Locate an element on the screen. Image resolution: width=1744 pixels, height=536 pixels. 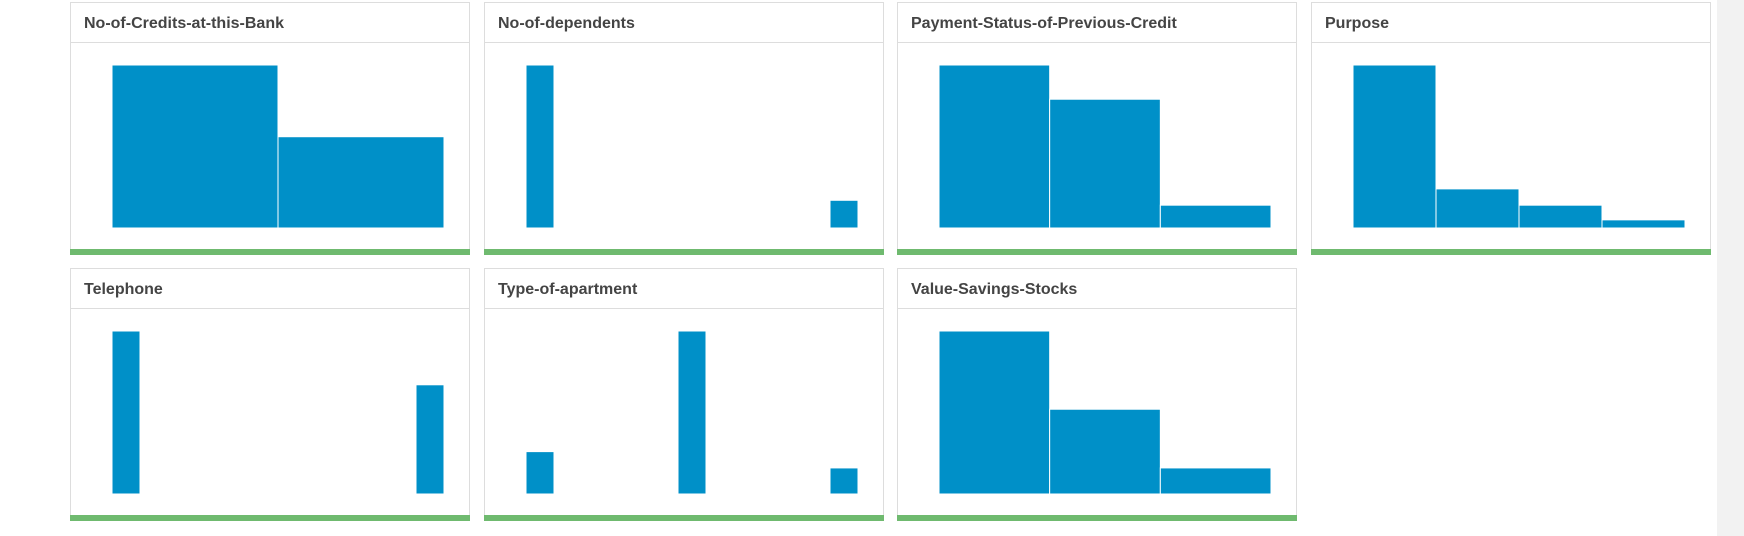
chart-card-type-of-apartment: Type-of-apartment is located at coordinates (684, 394).